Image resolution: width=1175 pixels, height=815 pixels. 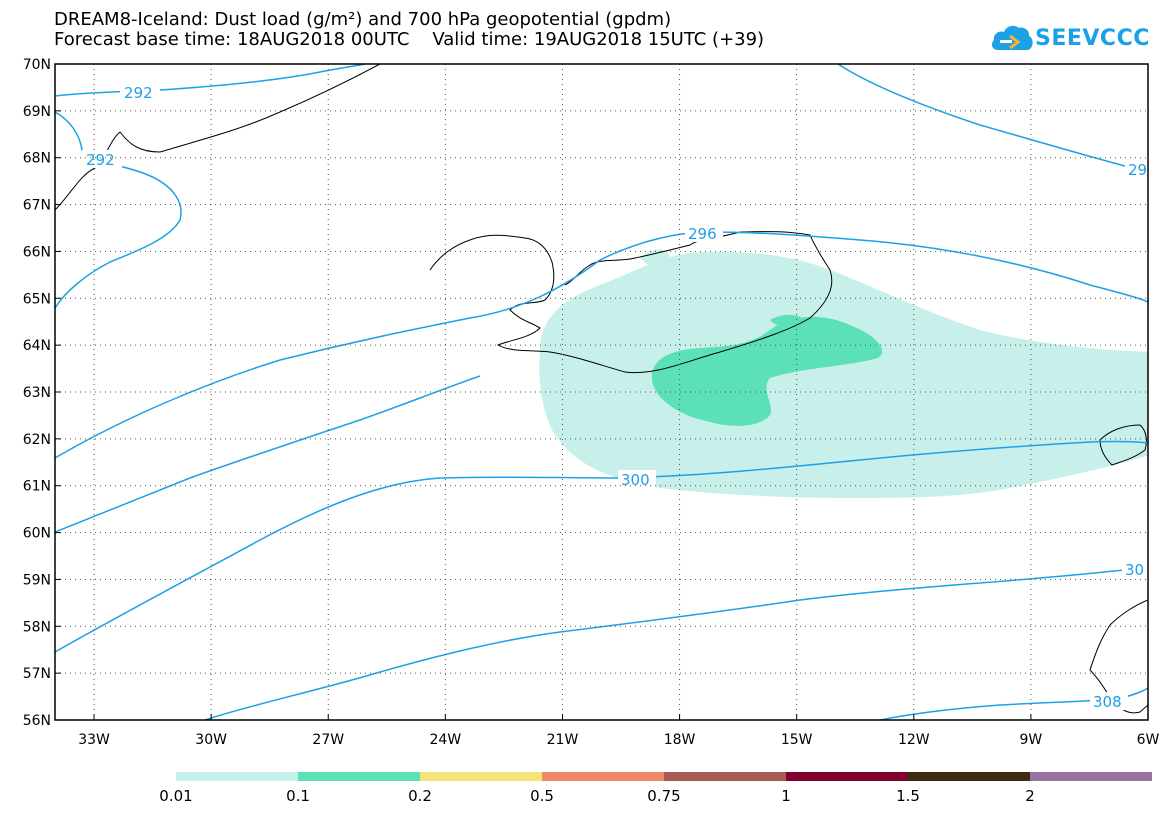 What do you see at coordinates (1012, 37) in the screenshot?
I see `cloud-icon` at bounding box center [1012, 37].